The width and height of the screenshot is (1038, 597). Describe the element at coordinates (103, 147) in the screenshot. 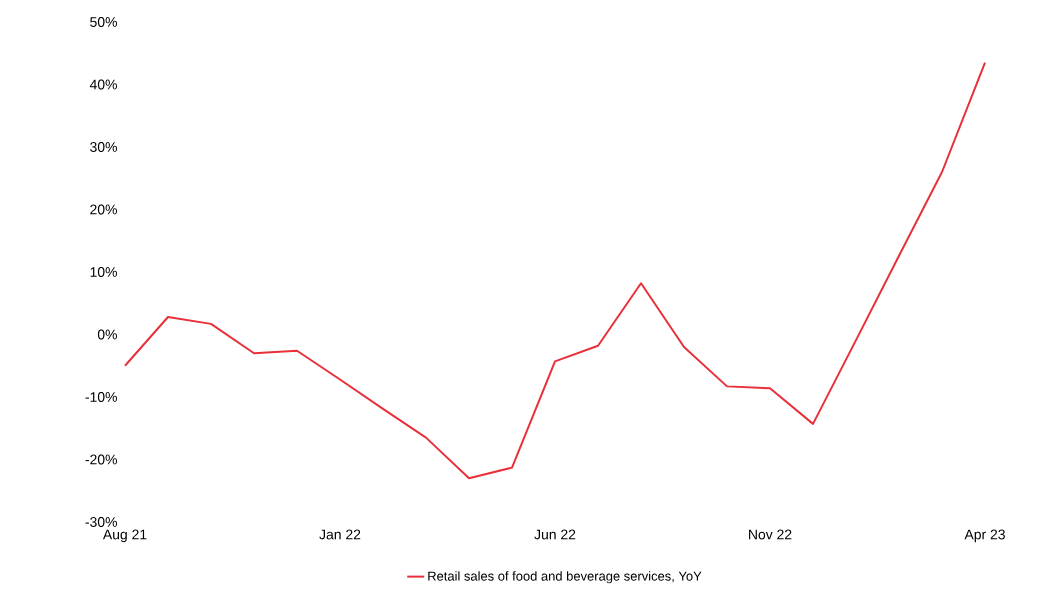

I see `y-tick-label: 30%` at that location.